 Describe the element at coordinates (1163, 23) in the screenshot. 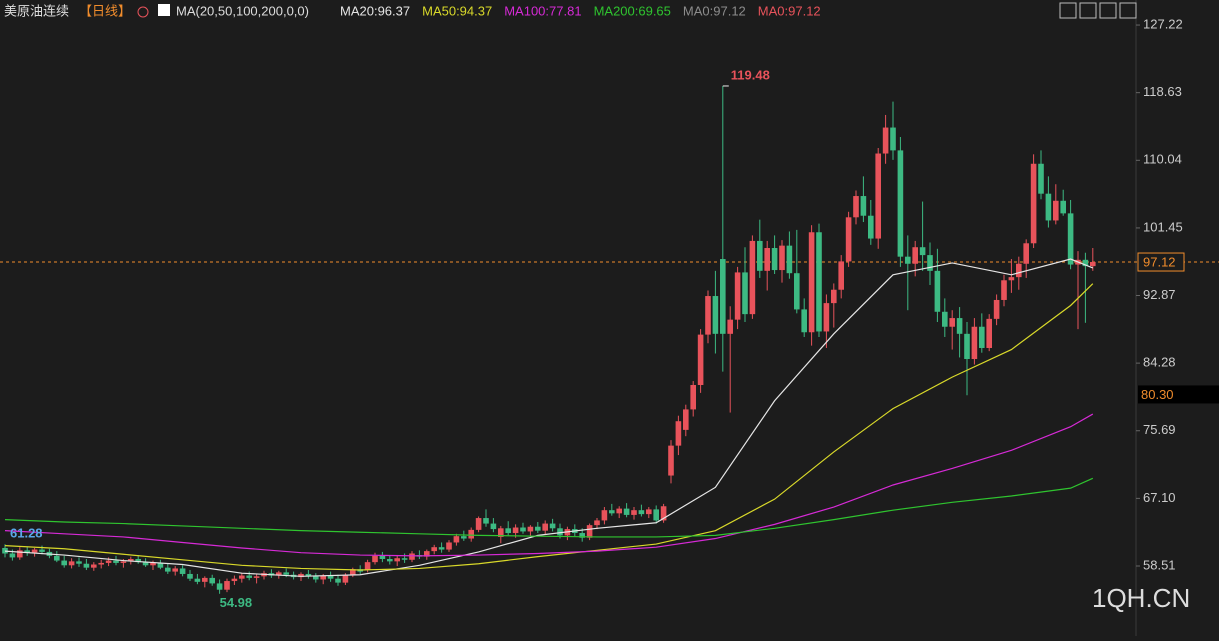

I see `y-tick-label: 127.22` at that location.